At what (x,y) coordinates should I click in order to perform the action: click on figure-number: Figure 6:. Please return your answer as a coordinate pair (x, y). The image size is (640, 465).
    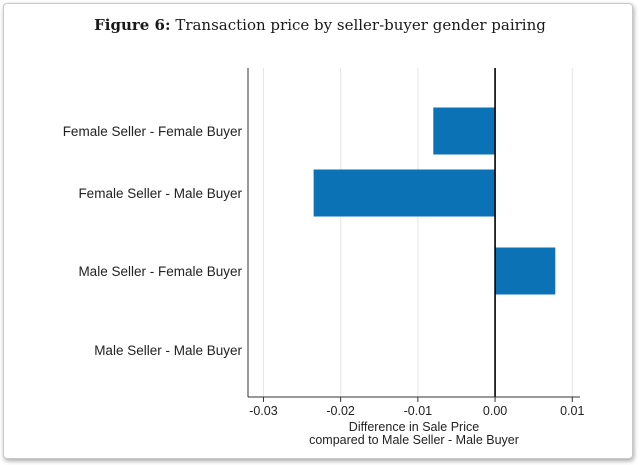
    Looking at the image, I should click on (132, 25).